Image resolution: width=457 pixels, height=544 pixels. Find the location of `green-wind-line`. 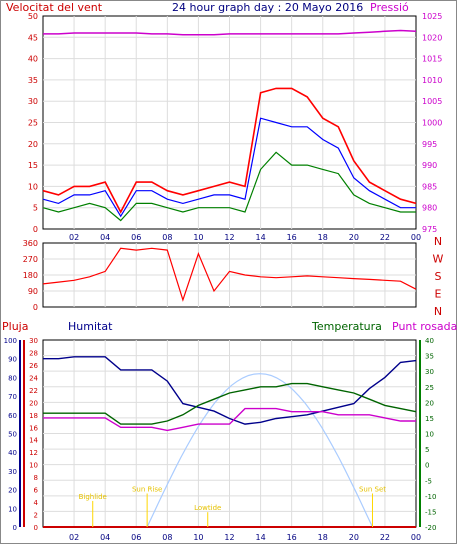

green-wind-line is located at coordinates (229, 186).